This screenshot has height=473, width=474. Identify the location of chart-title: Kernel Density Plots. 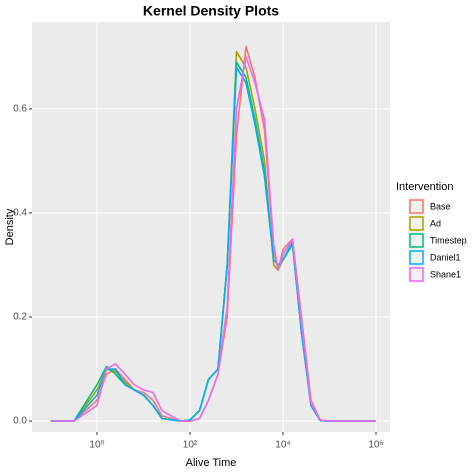
(211, 11).